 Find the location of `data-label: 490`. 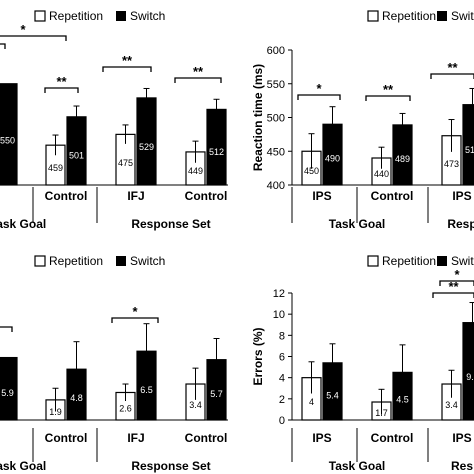

data-label: 490 is located at coordinates (332, 159).